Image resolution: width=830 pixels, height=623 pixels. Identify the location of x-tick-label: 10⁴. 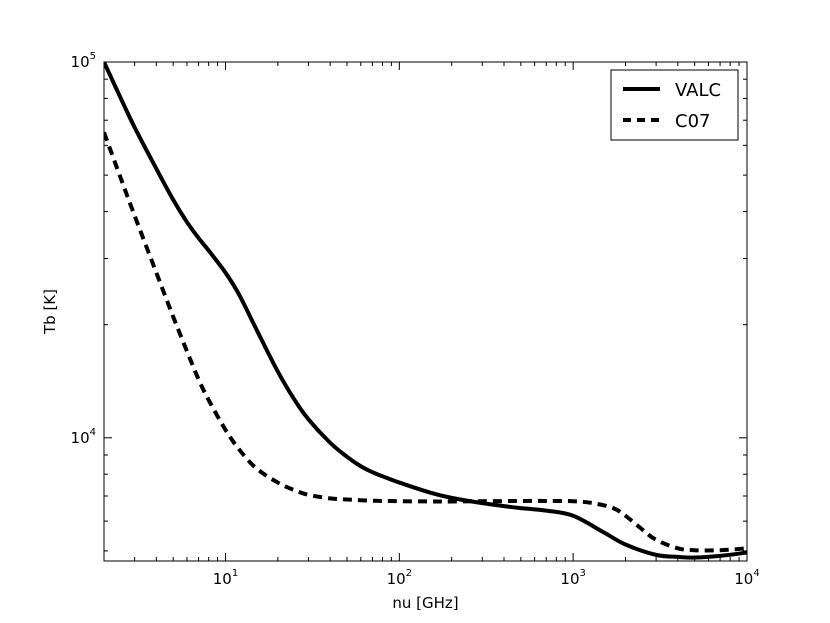
(746, 578).